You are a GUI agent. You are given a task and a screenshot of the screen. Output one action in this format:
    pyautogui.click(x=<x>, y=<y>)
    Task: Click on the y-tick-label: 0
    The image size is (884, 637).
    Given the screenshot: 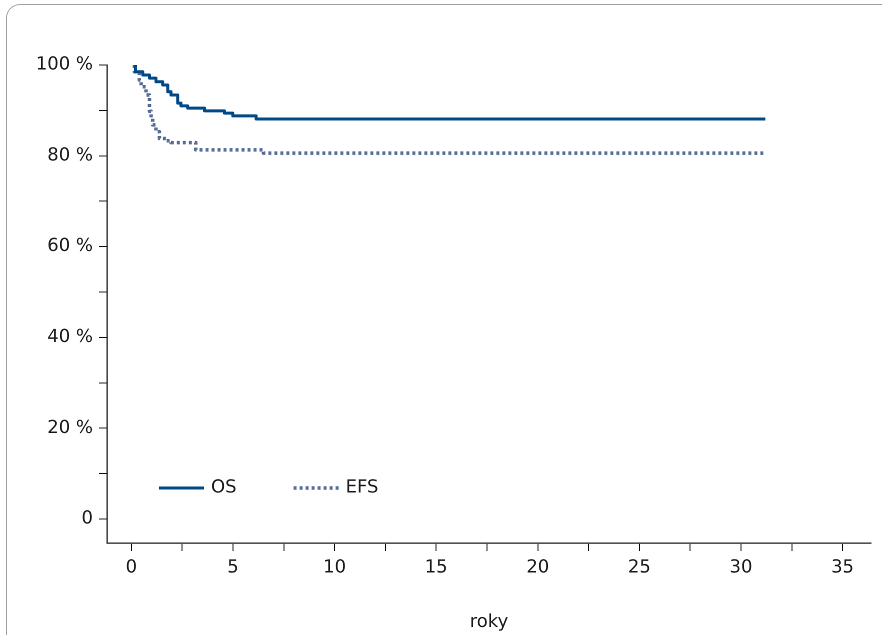 What is the action you would take?
    pyautogui.click(x=87, y=518)
    